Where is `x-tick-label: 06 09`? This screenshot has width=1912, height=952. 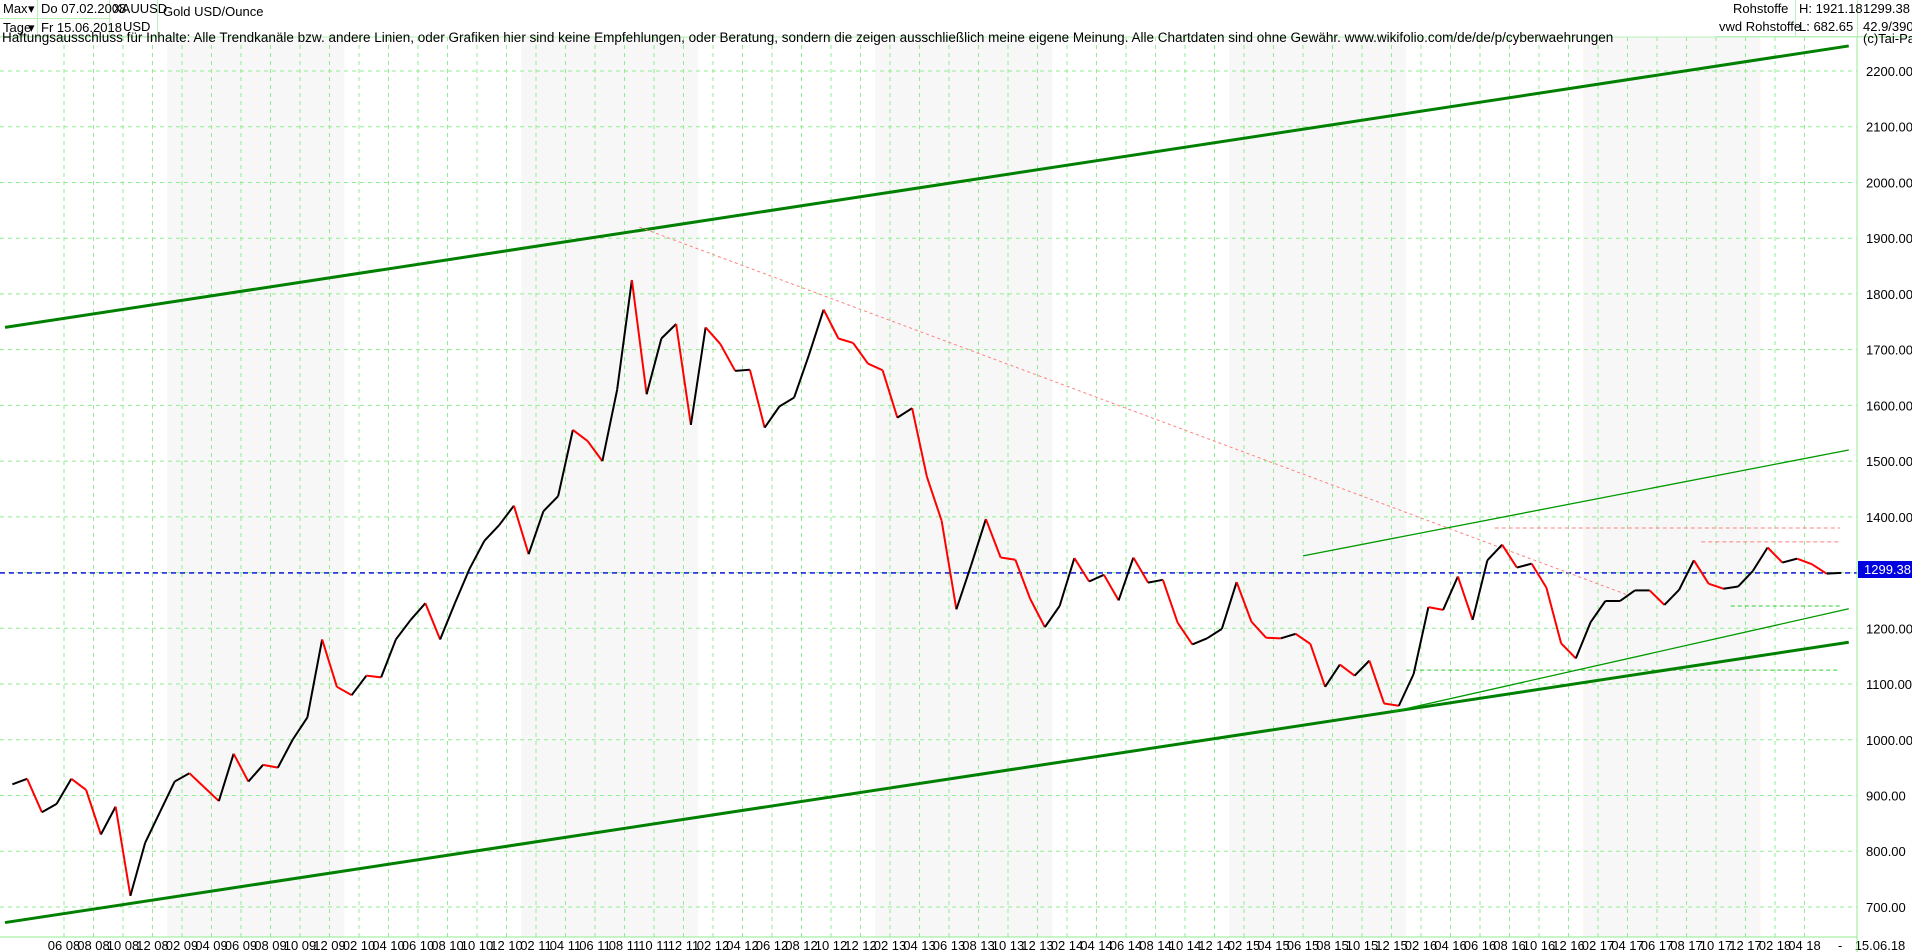 x-tick-label: 06 09 is located at coordinates (241, 945).